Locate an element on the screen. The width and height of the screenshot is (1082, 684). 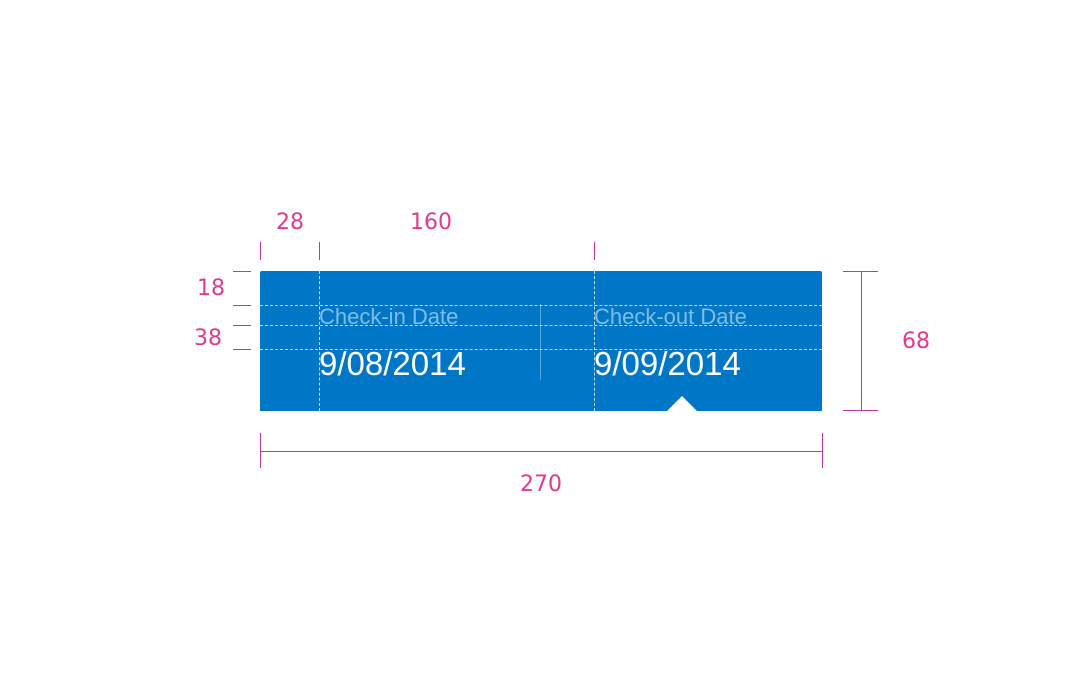
guide-line-label-bottom is located at coordinates (541, 325).